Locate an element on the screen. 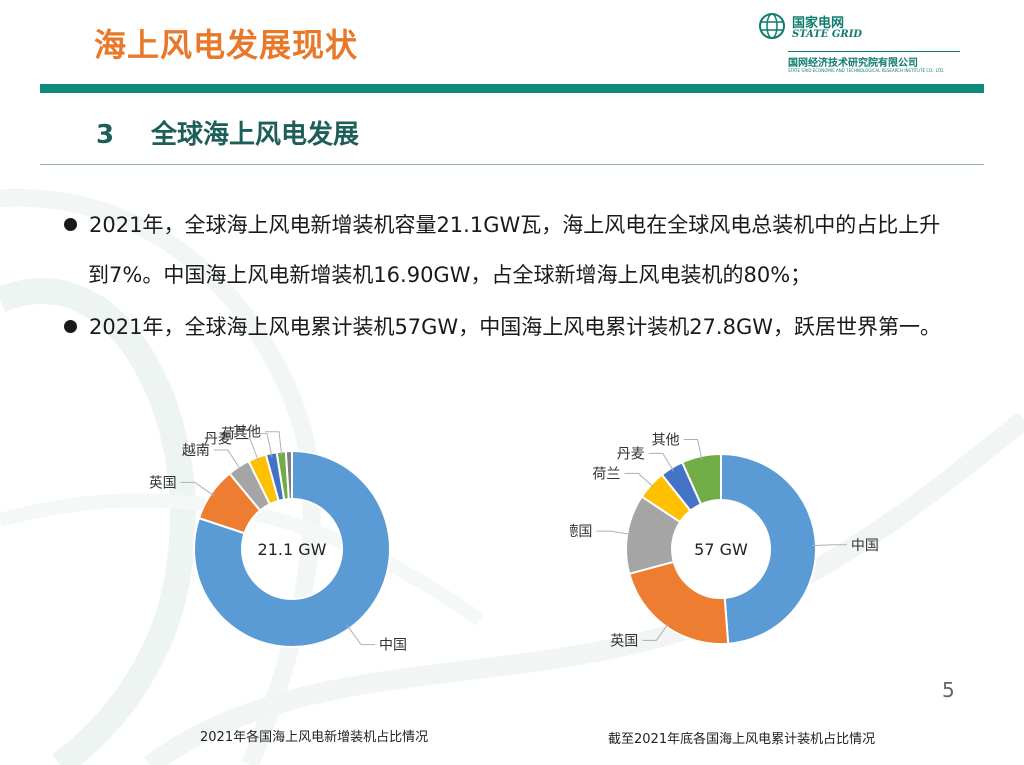 This screenshot has width=1024, height=765. chart-2-caption: 截至2021年底各国海上风电累计装机占比情况 is located at coordinates (742, 739).